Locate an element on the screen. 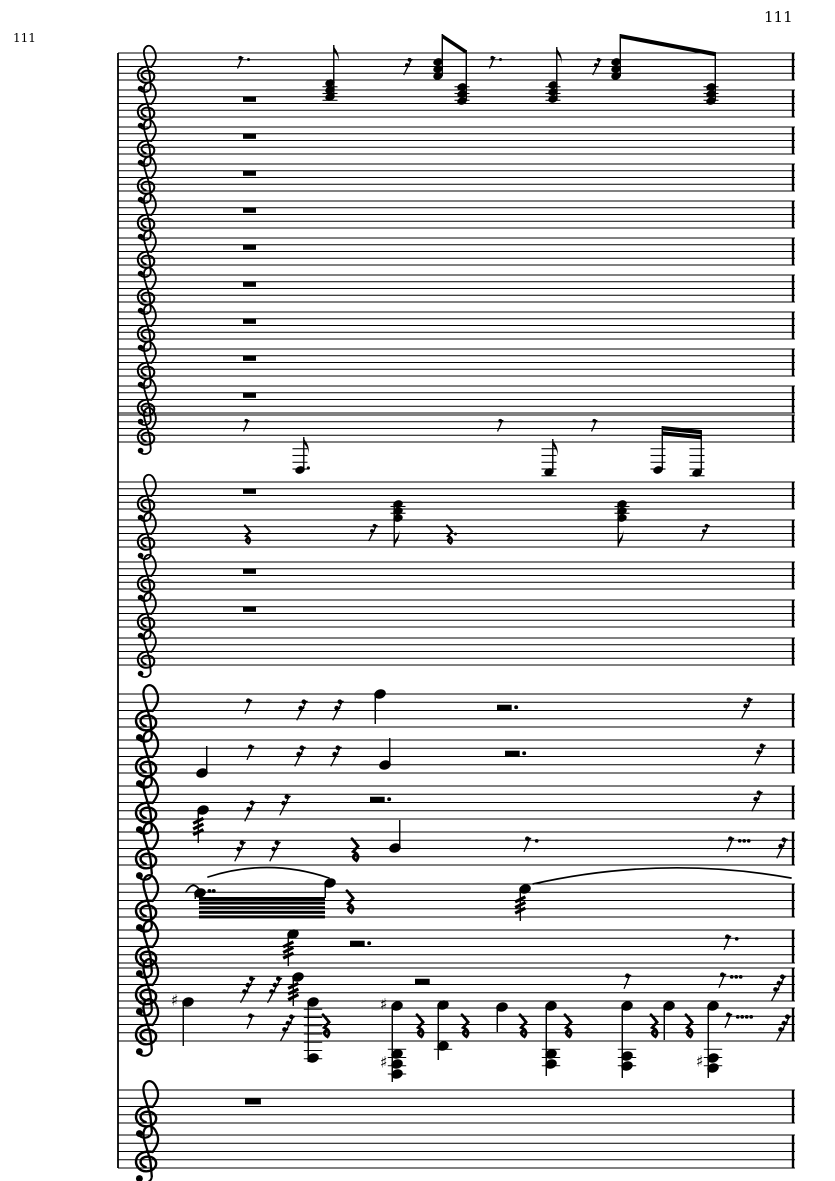 This screenshot has height=1181, width=835. measure-number: 111 is located at coordinates (24, 38).